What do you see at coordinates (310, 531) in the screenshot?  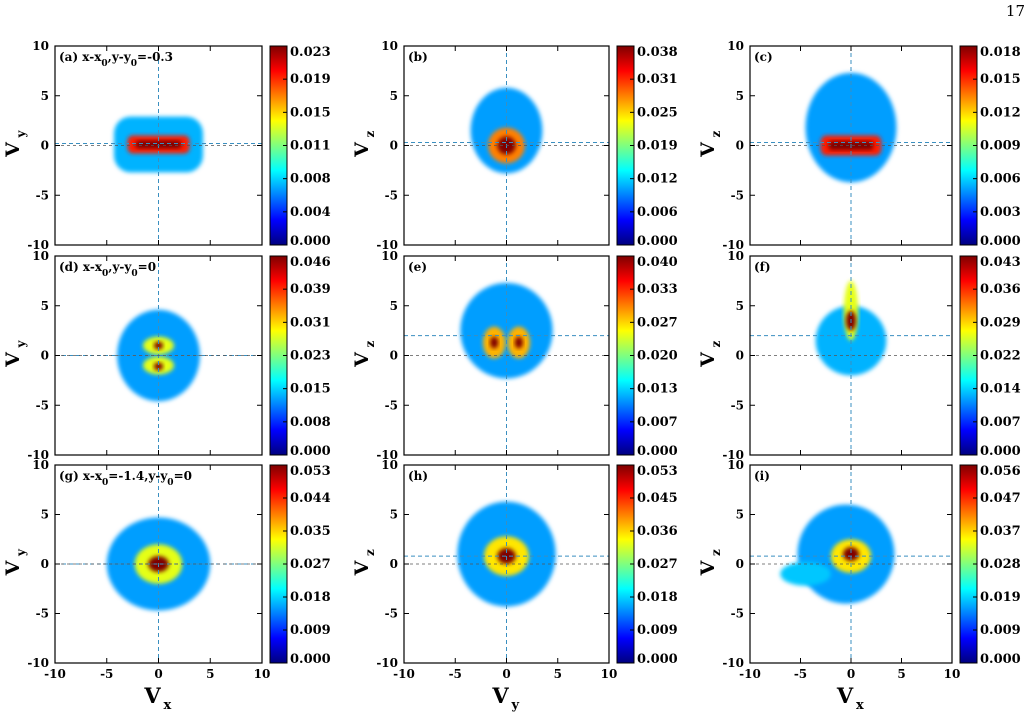 I see `colorbar-label: 0.035` at bounding box center [310, 531].